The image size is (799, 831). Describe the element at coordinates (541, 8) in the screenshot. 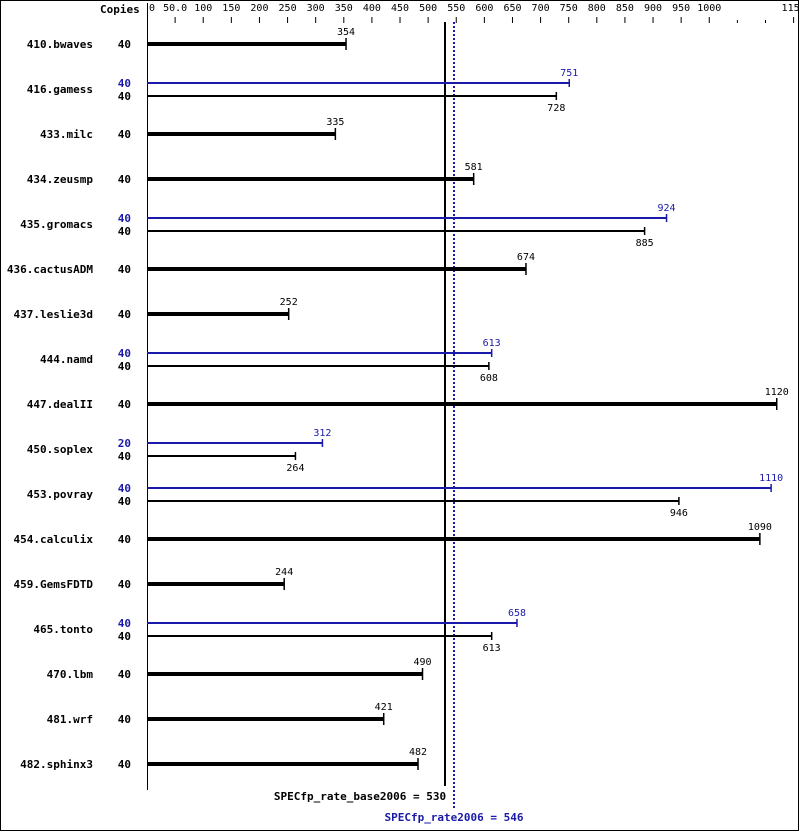

I see `x-tick-label: 700` at that location.